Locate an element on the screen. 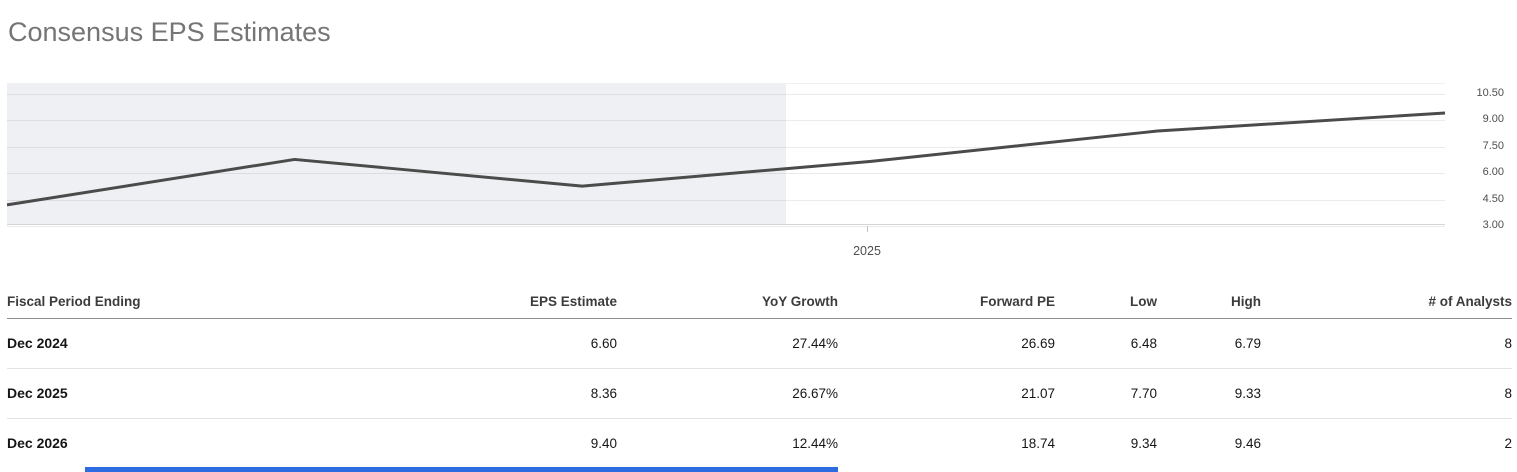 The image size is (1517, 472). value-cell: 27.44% is located at coordinates (727, 343).